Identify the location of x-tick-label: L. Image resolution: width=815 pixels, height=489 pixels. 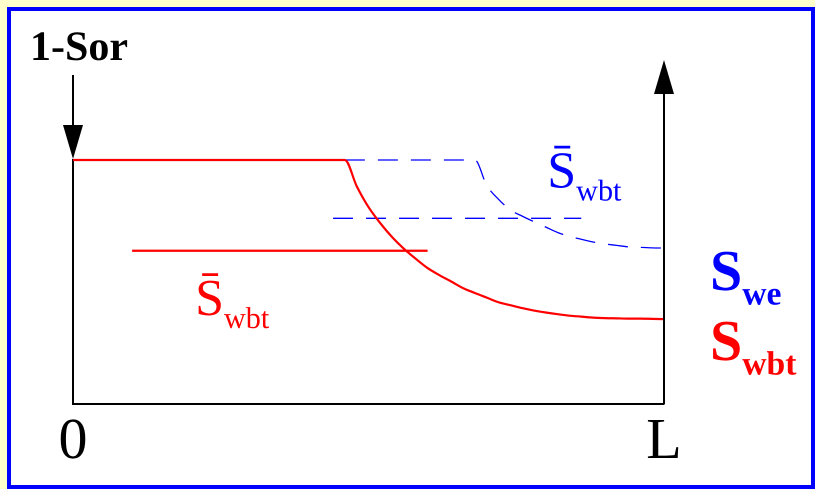
(664, 439).